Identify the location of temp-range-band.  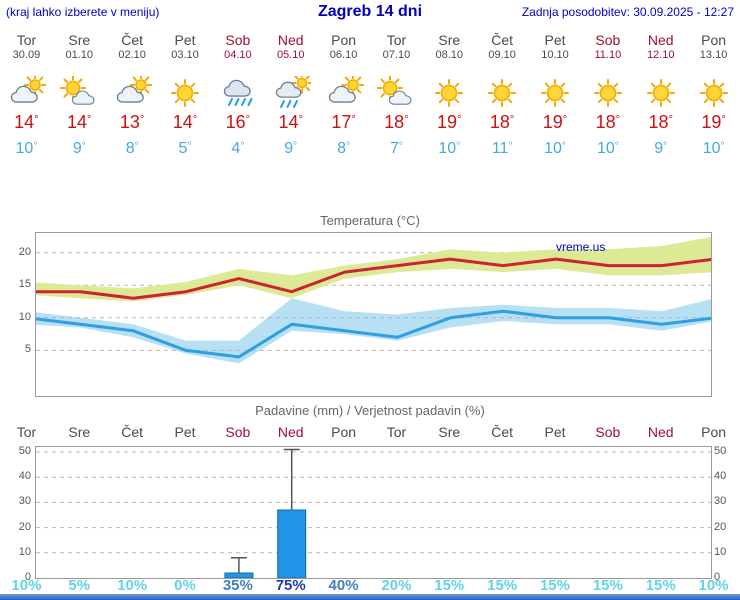
(373, 331).